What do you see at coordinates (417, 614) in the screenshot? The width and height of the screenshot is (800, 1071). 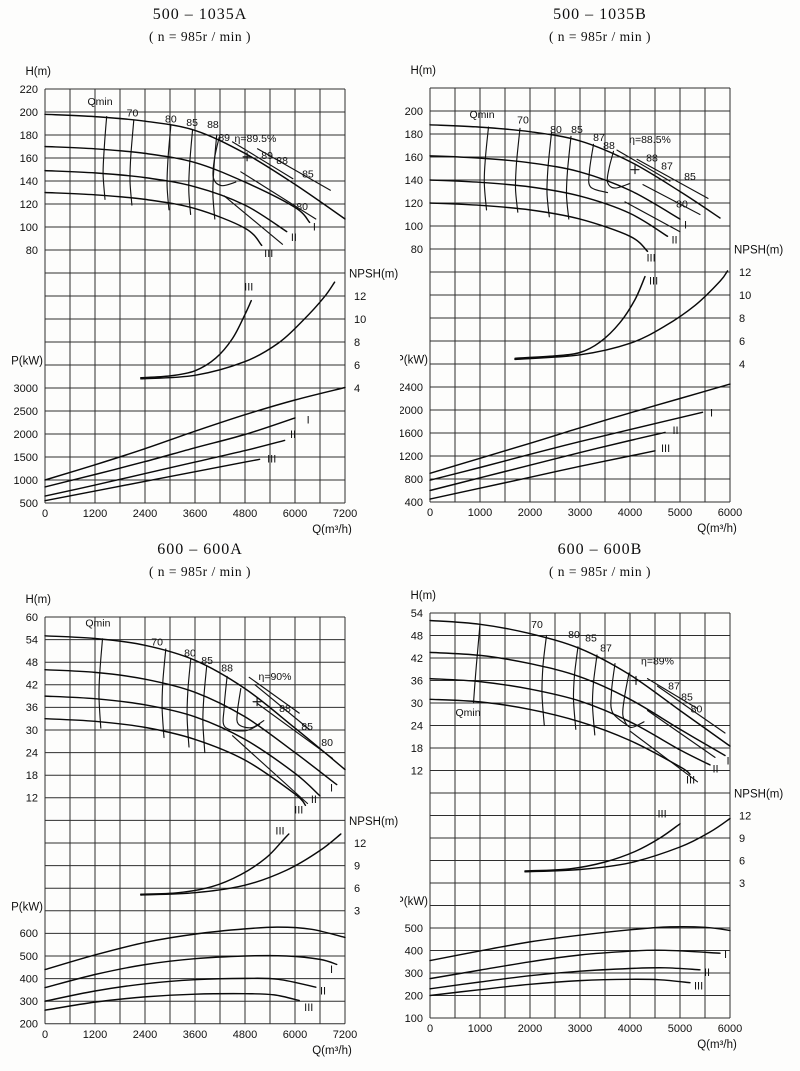 I see `head-tick-label: 54` at bounding box center [417, 614].